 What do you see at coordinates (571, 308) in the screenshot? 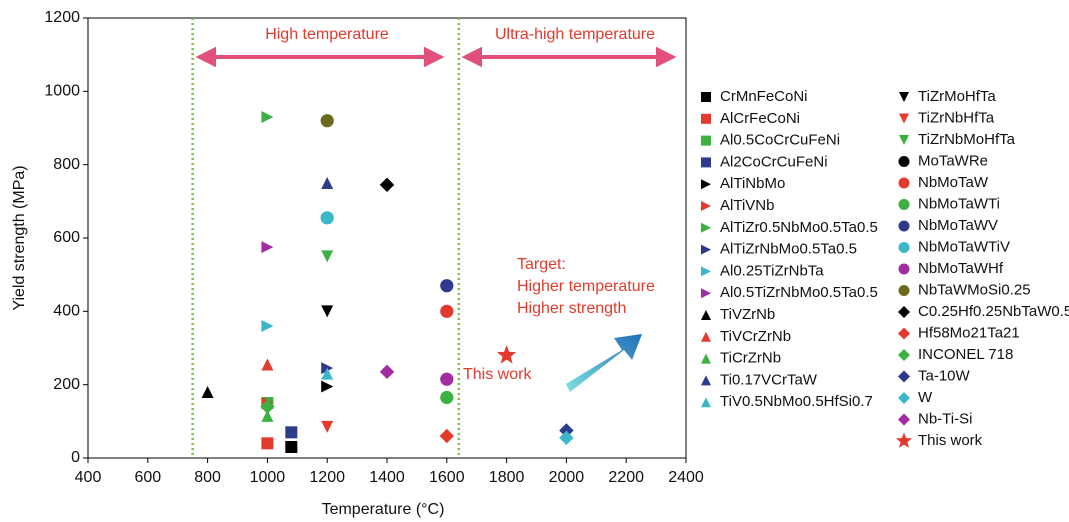
I see `annotation: Higher strength` at bounding box center [571, 308].